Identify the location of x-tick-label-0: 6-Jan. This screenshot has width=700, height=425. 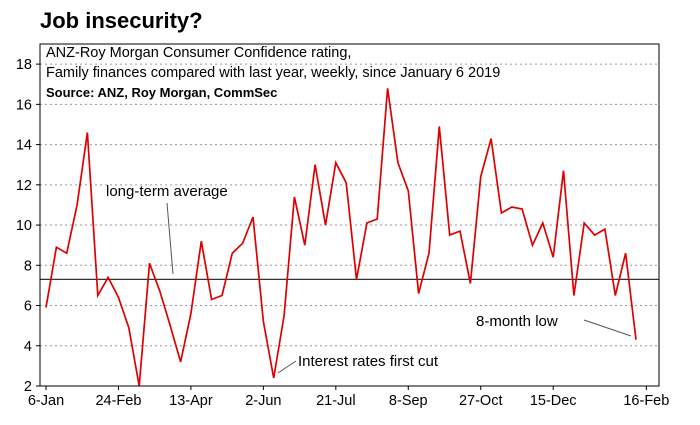
(46, 401).